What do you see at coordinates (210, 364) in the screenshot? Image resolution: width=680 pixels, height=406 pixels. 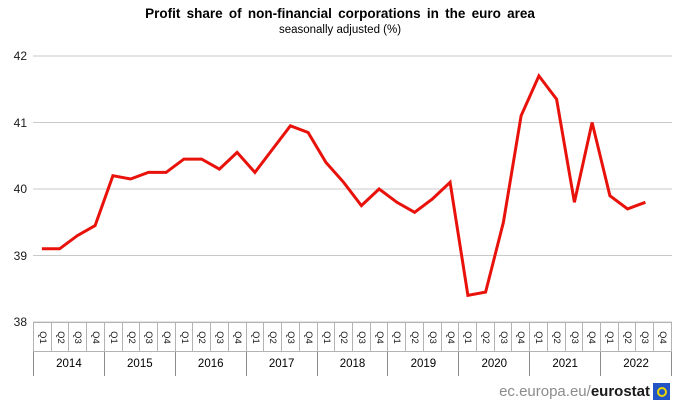 I see `year-label-2016: 2016` at bounding box center [210, 364].